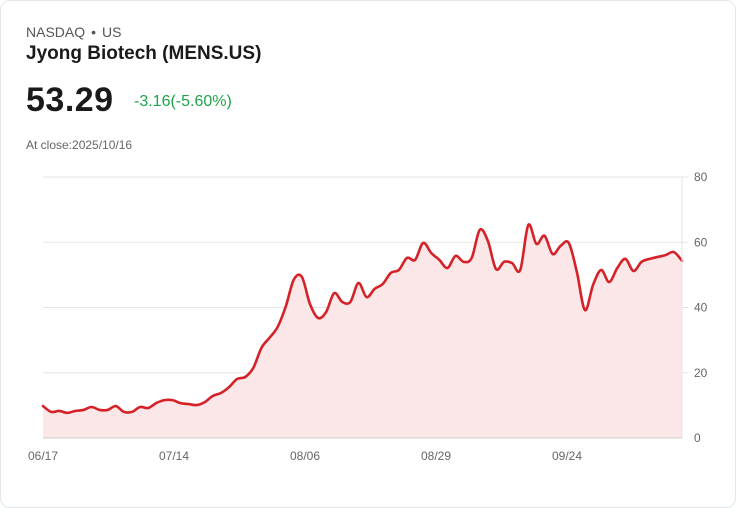 The height and width of the screenshot is (508, 736). What do you see at coordinates (144, 53) in the screenshot?
I see `stock-title: Jyong Biotech (MENS.US)` at bounding box center [144, 53].